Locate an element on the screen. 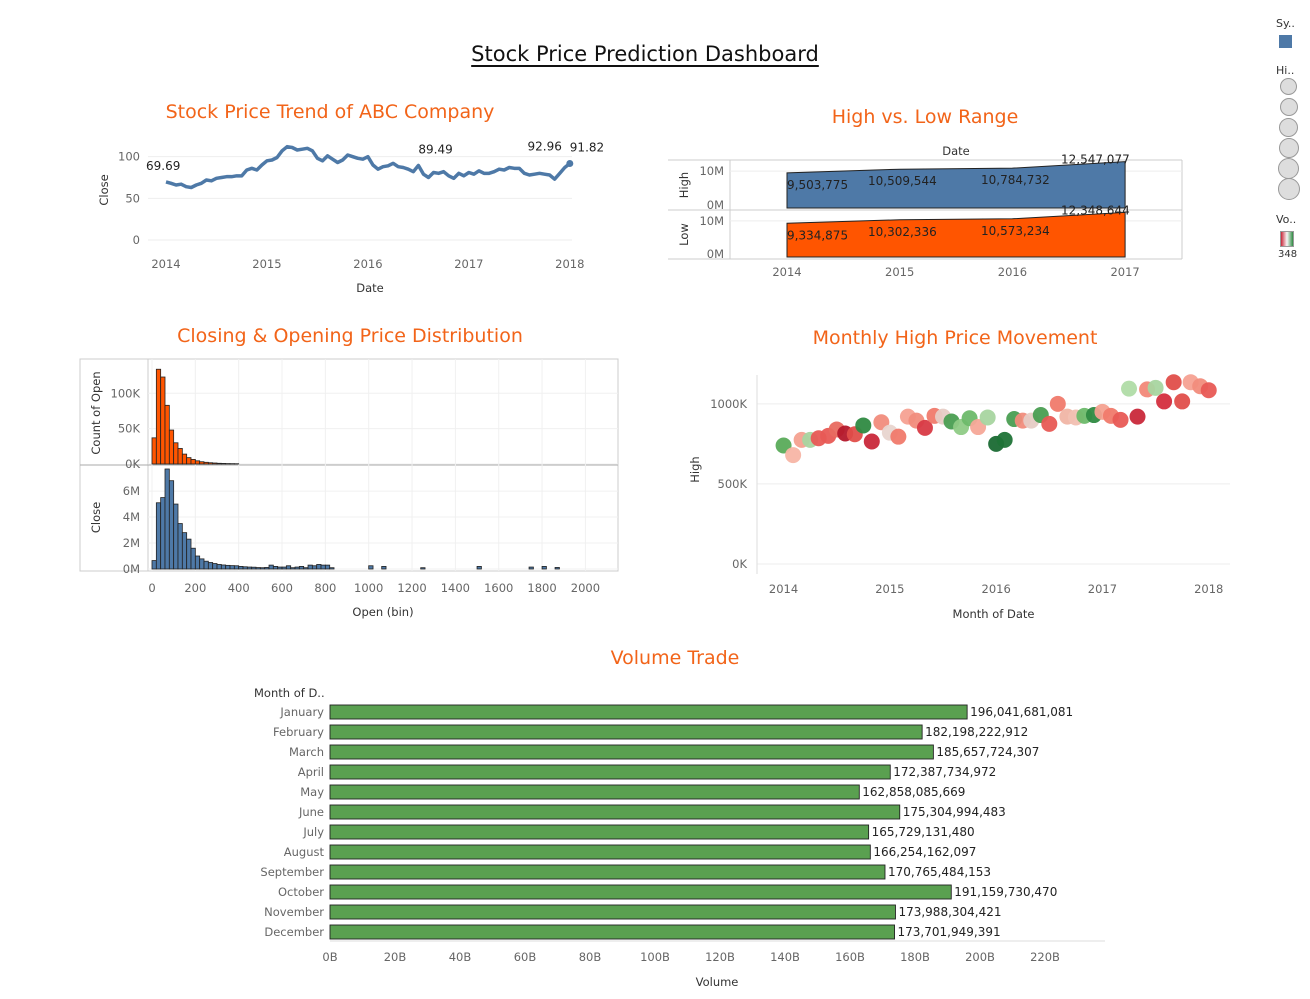 Image resolution: width=1310 pixels, height=999 pixels. hist-y-tick: 50K is located at coordinates (129, 429).